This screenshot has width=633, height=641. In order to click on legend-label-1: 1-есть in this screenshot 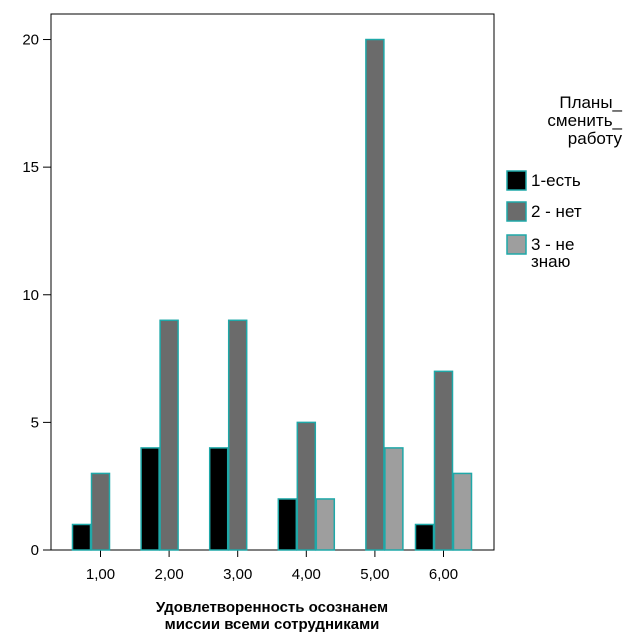, I will do `click(556, 180)`.